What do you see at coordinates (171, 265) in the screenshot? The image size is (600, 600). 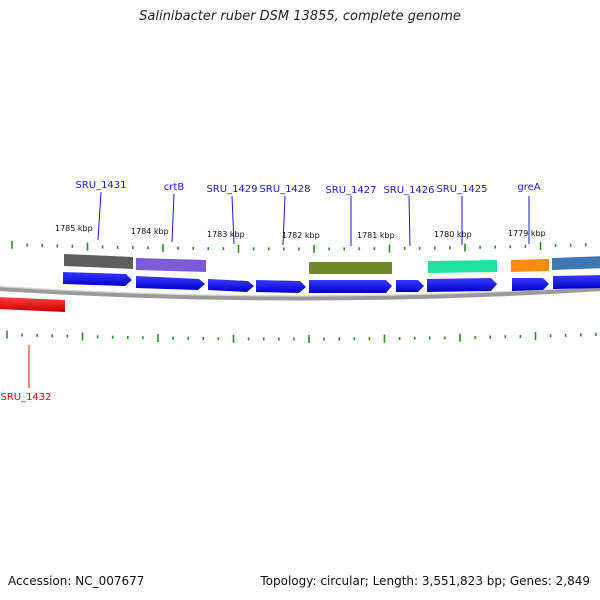 I see `feature-bar-crtb` at bounding box center [171, 265].